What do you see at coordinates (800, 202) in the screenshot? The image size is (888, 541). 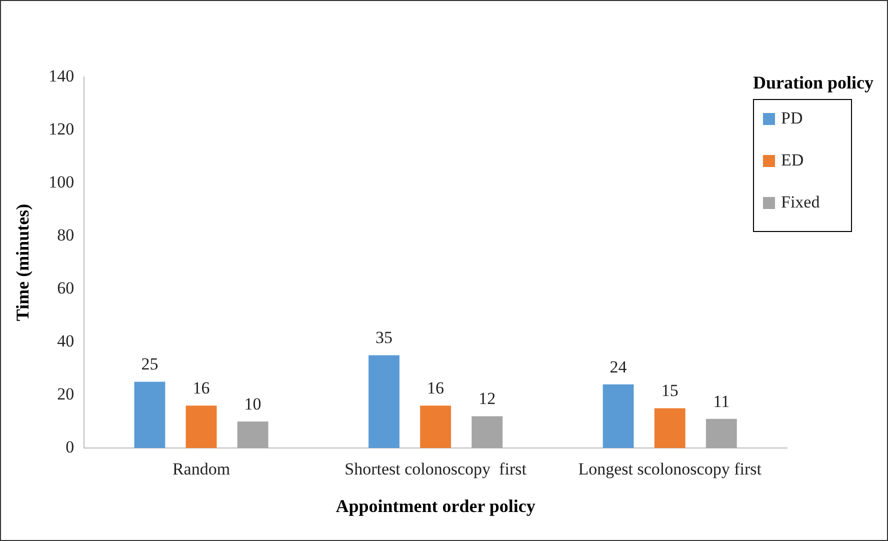 I see `legend-label: Fixed` at bounding box center [800, 202].